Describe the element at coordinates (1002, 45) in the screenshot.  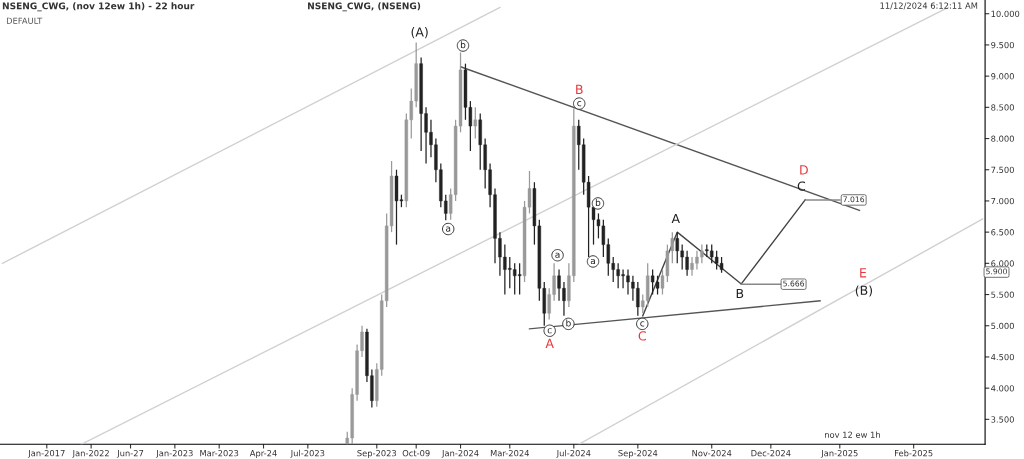
I see `y-tick-label: 9.500` at that location.